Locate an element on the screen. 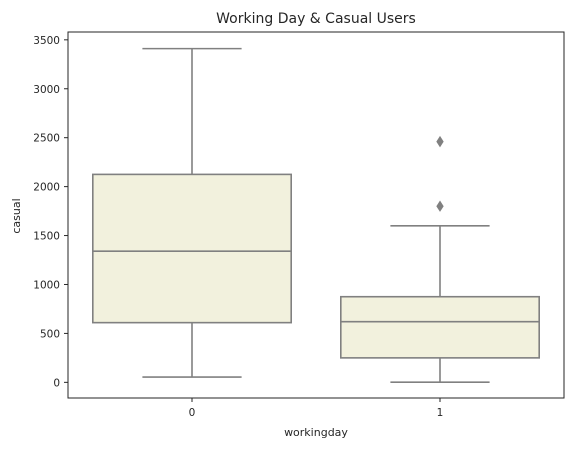 The width and height of the screenshot is (574, 449). y-tick-label: 1000 is located at coordinates (46, 285).